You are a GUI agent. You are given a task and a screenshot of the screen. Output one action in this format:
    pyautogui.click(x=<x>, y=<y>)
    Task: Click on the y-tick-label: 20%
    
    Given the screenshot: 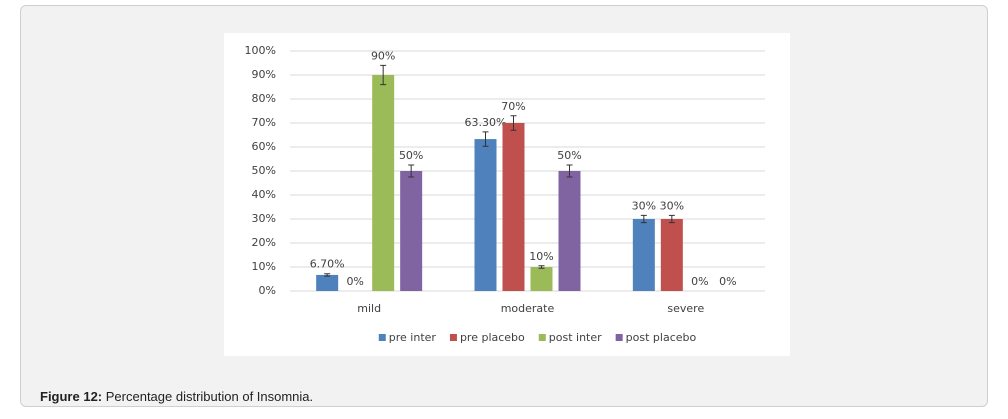 What is the action you would take?
    pyautogui.click(x=264, y=242)
    